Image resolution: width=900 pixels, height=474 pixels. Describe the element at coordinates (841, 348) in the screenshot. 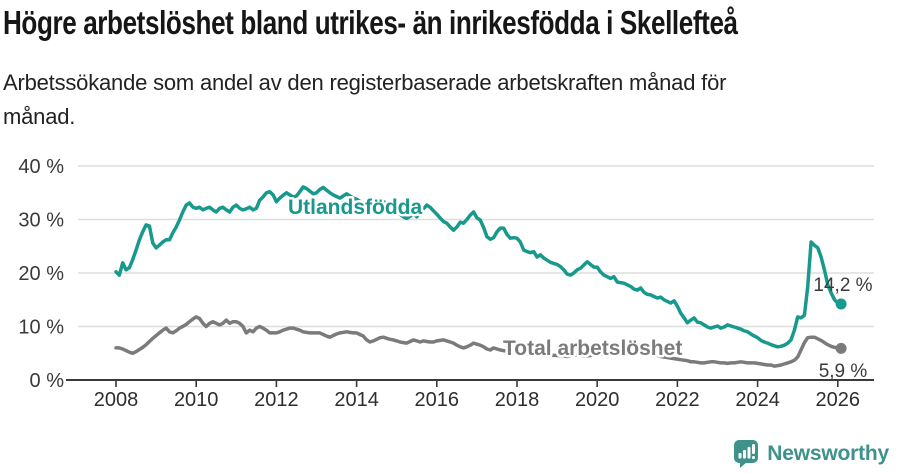

I see `total-arbetsloshet-end-dot` at that location.